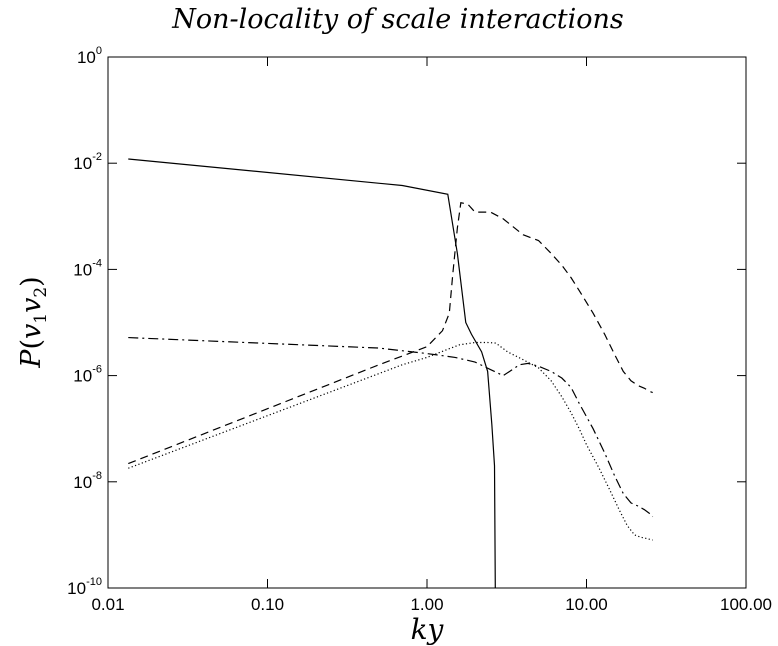 Image resolution: width=778 pixels, height=646 pixels. Describe the element at coordinates (397, 19) in the screenshot. I see `chart-title: Non-locality of scale interactions` at that location.